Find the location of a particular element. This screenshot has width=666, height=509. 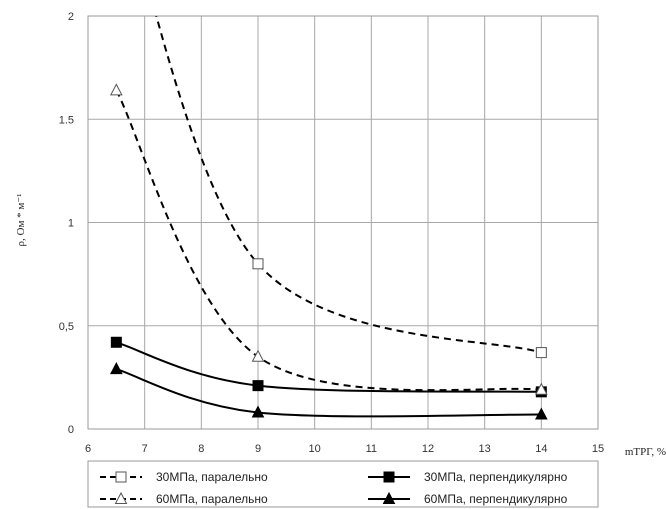

x-tick-label: 11 is located at coordinates (371, 449).